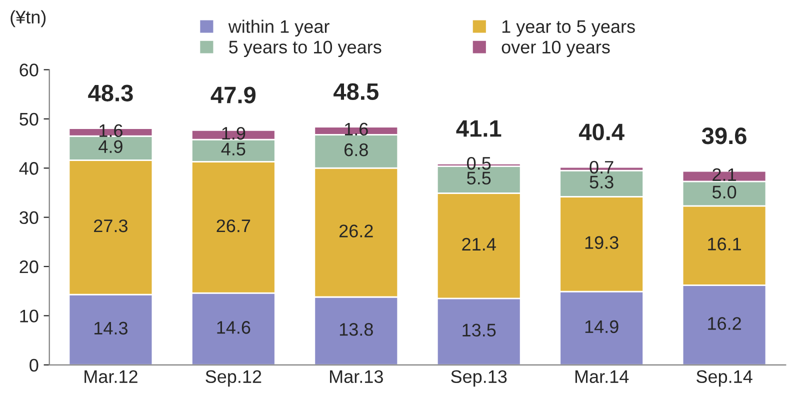 The image size is (796, 410). I want to click on data-label: 19.3, so click(601, 242).